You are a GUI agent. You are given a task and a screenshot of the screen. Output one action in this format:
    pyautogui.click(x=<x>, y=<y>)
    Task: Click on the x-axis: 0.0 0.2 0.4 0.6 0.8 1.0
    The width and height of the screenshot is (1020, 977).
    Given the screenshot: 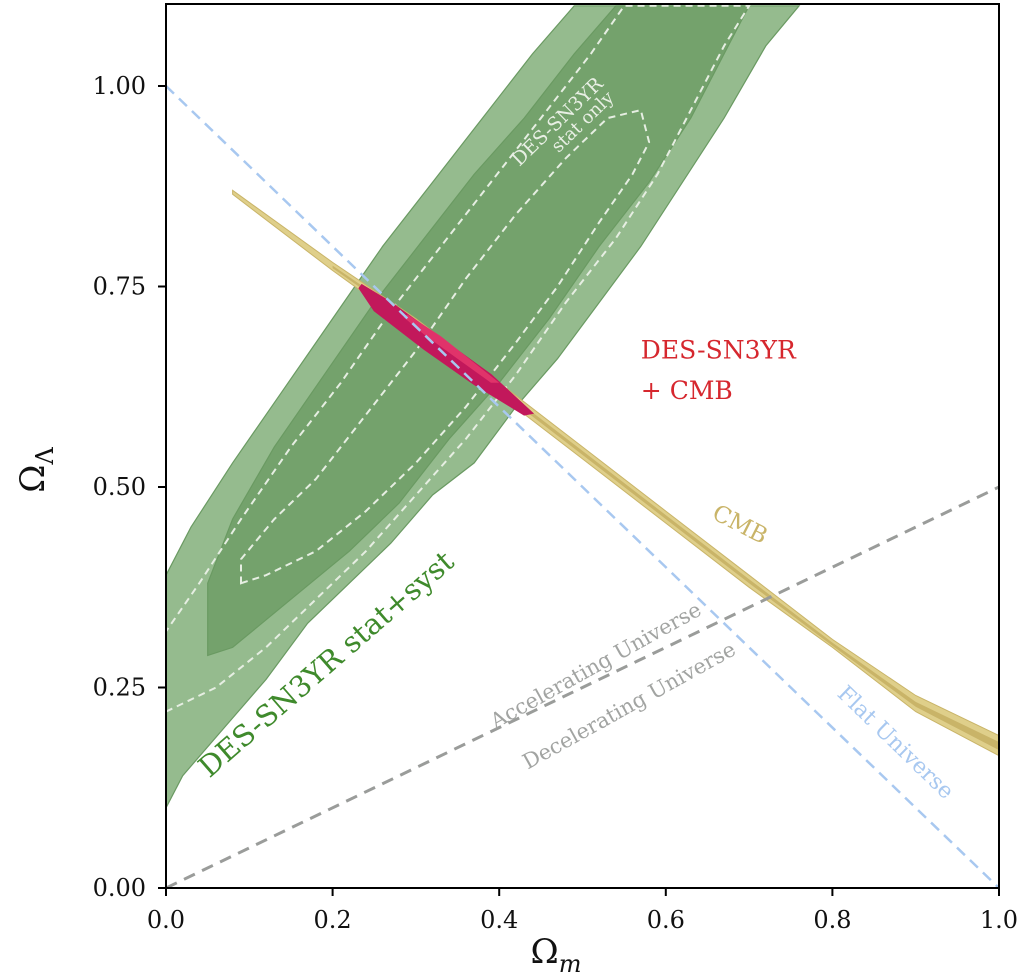 What is the action you would take?
    pyautogui.click(x=582, y=911)
    